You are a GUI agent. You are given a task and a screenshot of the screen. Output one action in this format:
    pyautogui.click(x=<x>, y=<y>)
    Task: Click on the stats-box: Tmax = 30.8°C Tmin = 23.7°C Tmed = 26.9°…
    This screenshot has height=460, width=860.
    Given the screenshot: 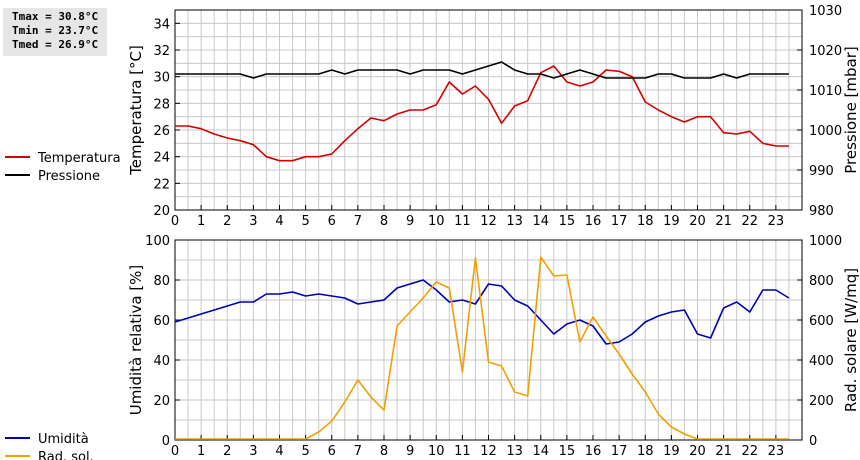 What is the action you would take?
    pyautogui.click(x=55, y=32)
    